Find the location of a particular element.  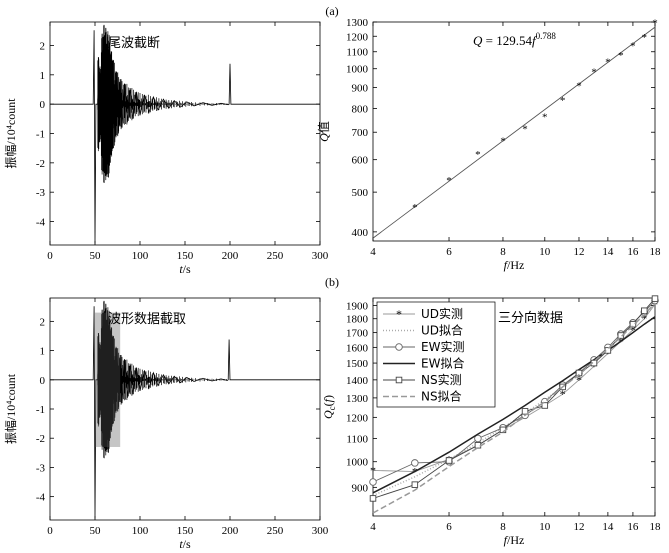

legend-label: NS拟合 is located at coordinates (441, 396).